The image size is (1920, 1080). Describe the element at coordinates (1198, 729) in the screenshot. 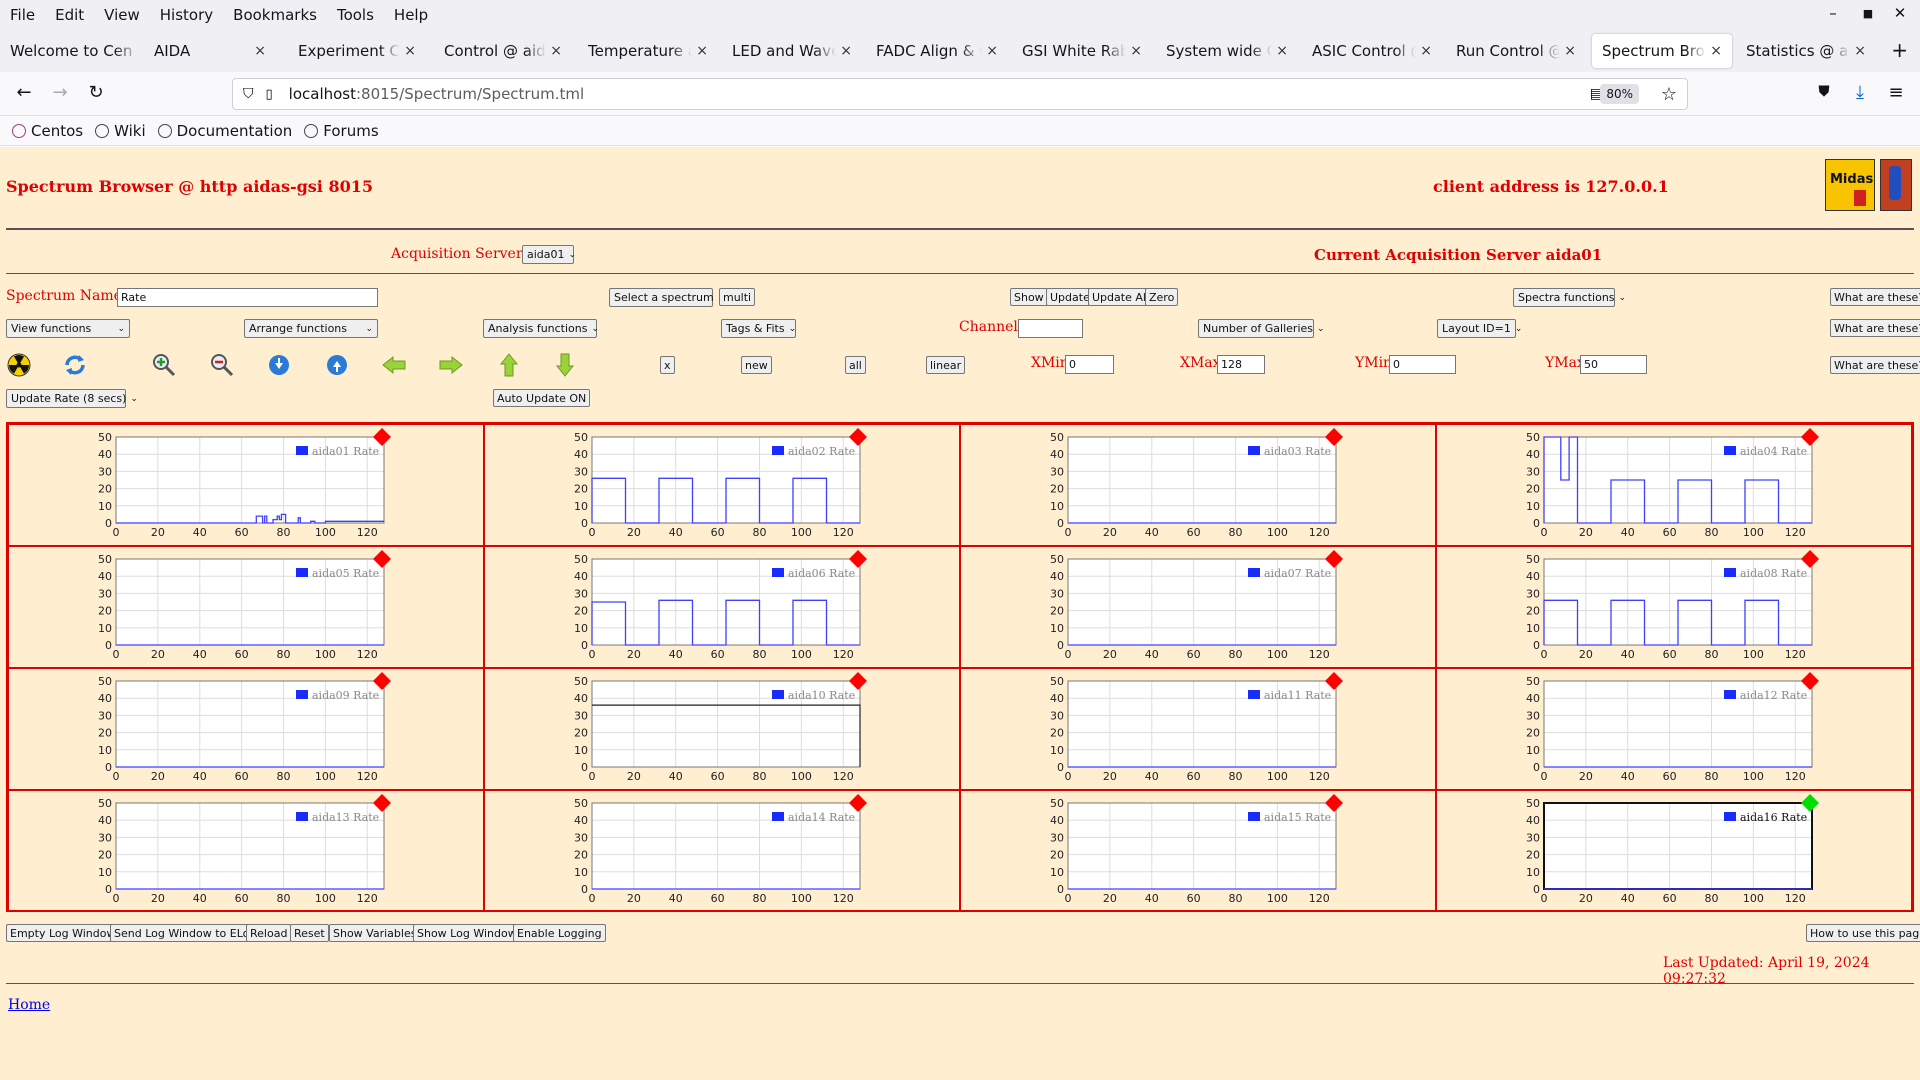

I see `spectrum-panel: 0 10 20 30 40 50 0 20 40 60 80 100 120 aida11 Rate` at that location.